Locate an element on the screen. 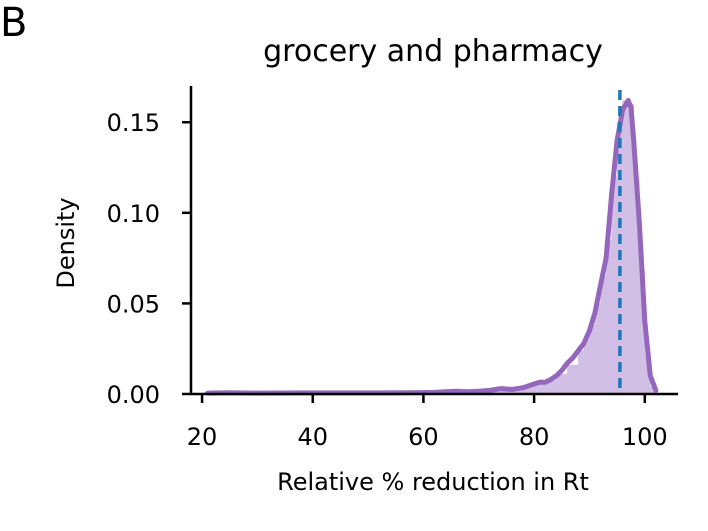 The image size is (708, 531). y-tick-label: 0.00 is located at coordinates (133, 395).